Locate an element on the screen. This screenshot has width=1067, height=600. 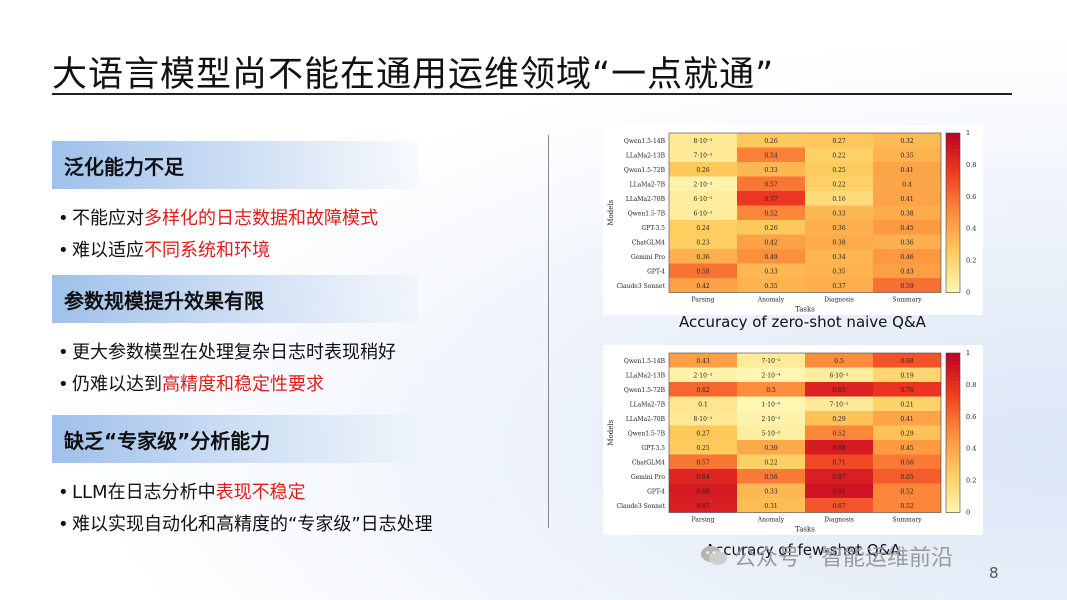
bullet-highlight: 不同系统和环境 is located at coordinates (207, 250).